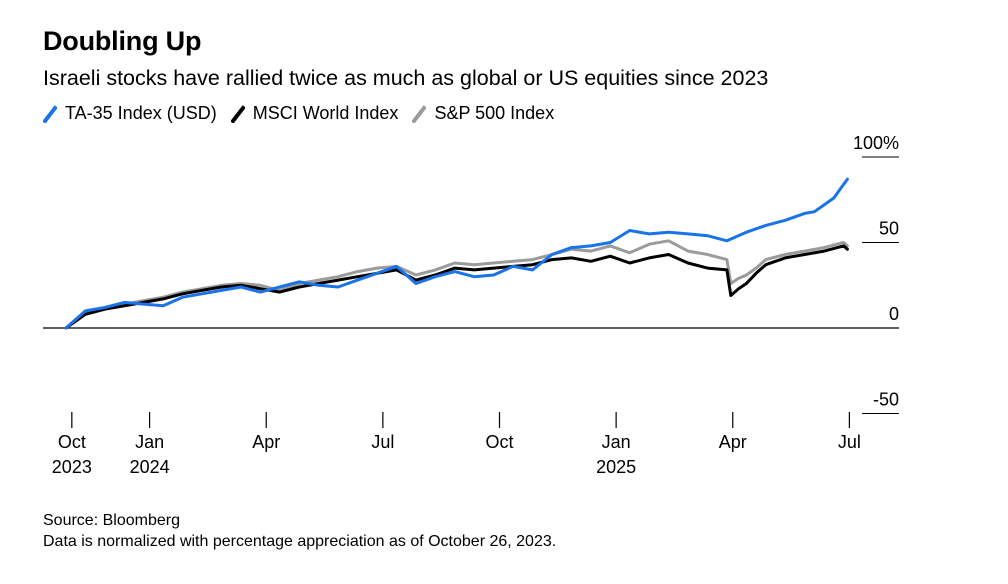  I want to click on legend-swatch-ta35, so click(50, 113).